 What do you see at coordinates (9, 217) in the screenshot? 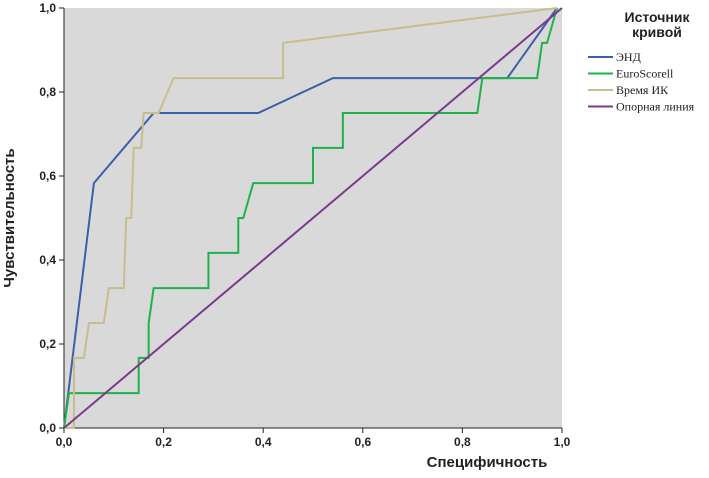
I see `y-axis-label: Чувствительность` at bounding box center [9, 217].